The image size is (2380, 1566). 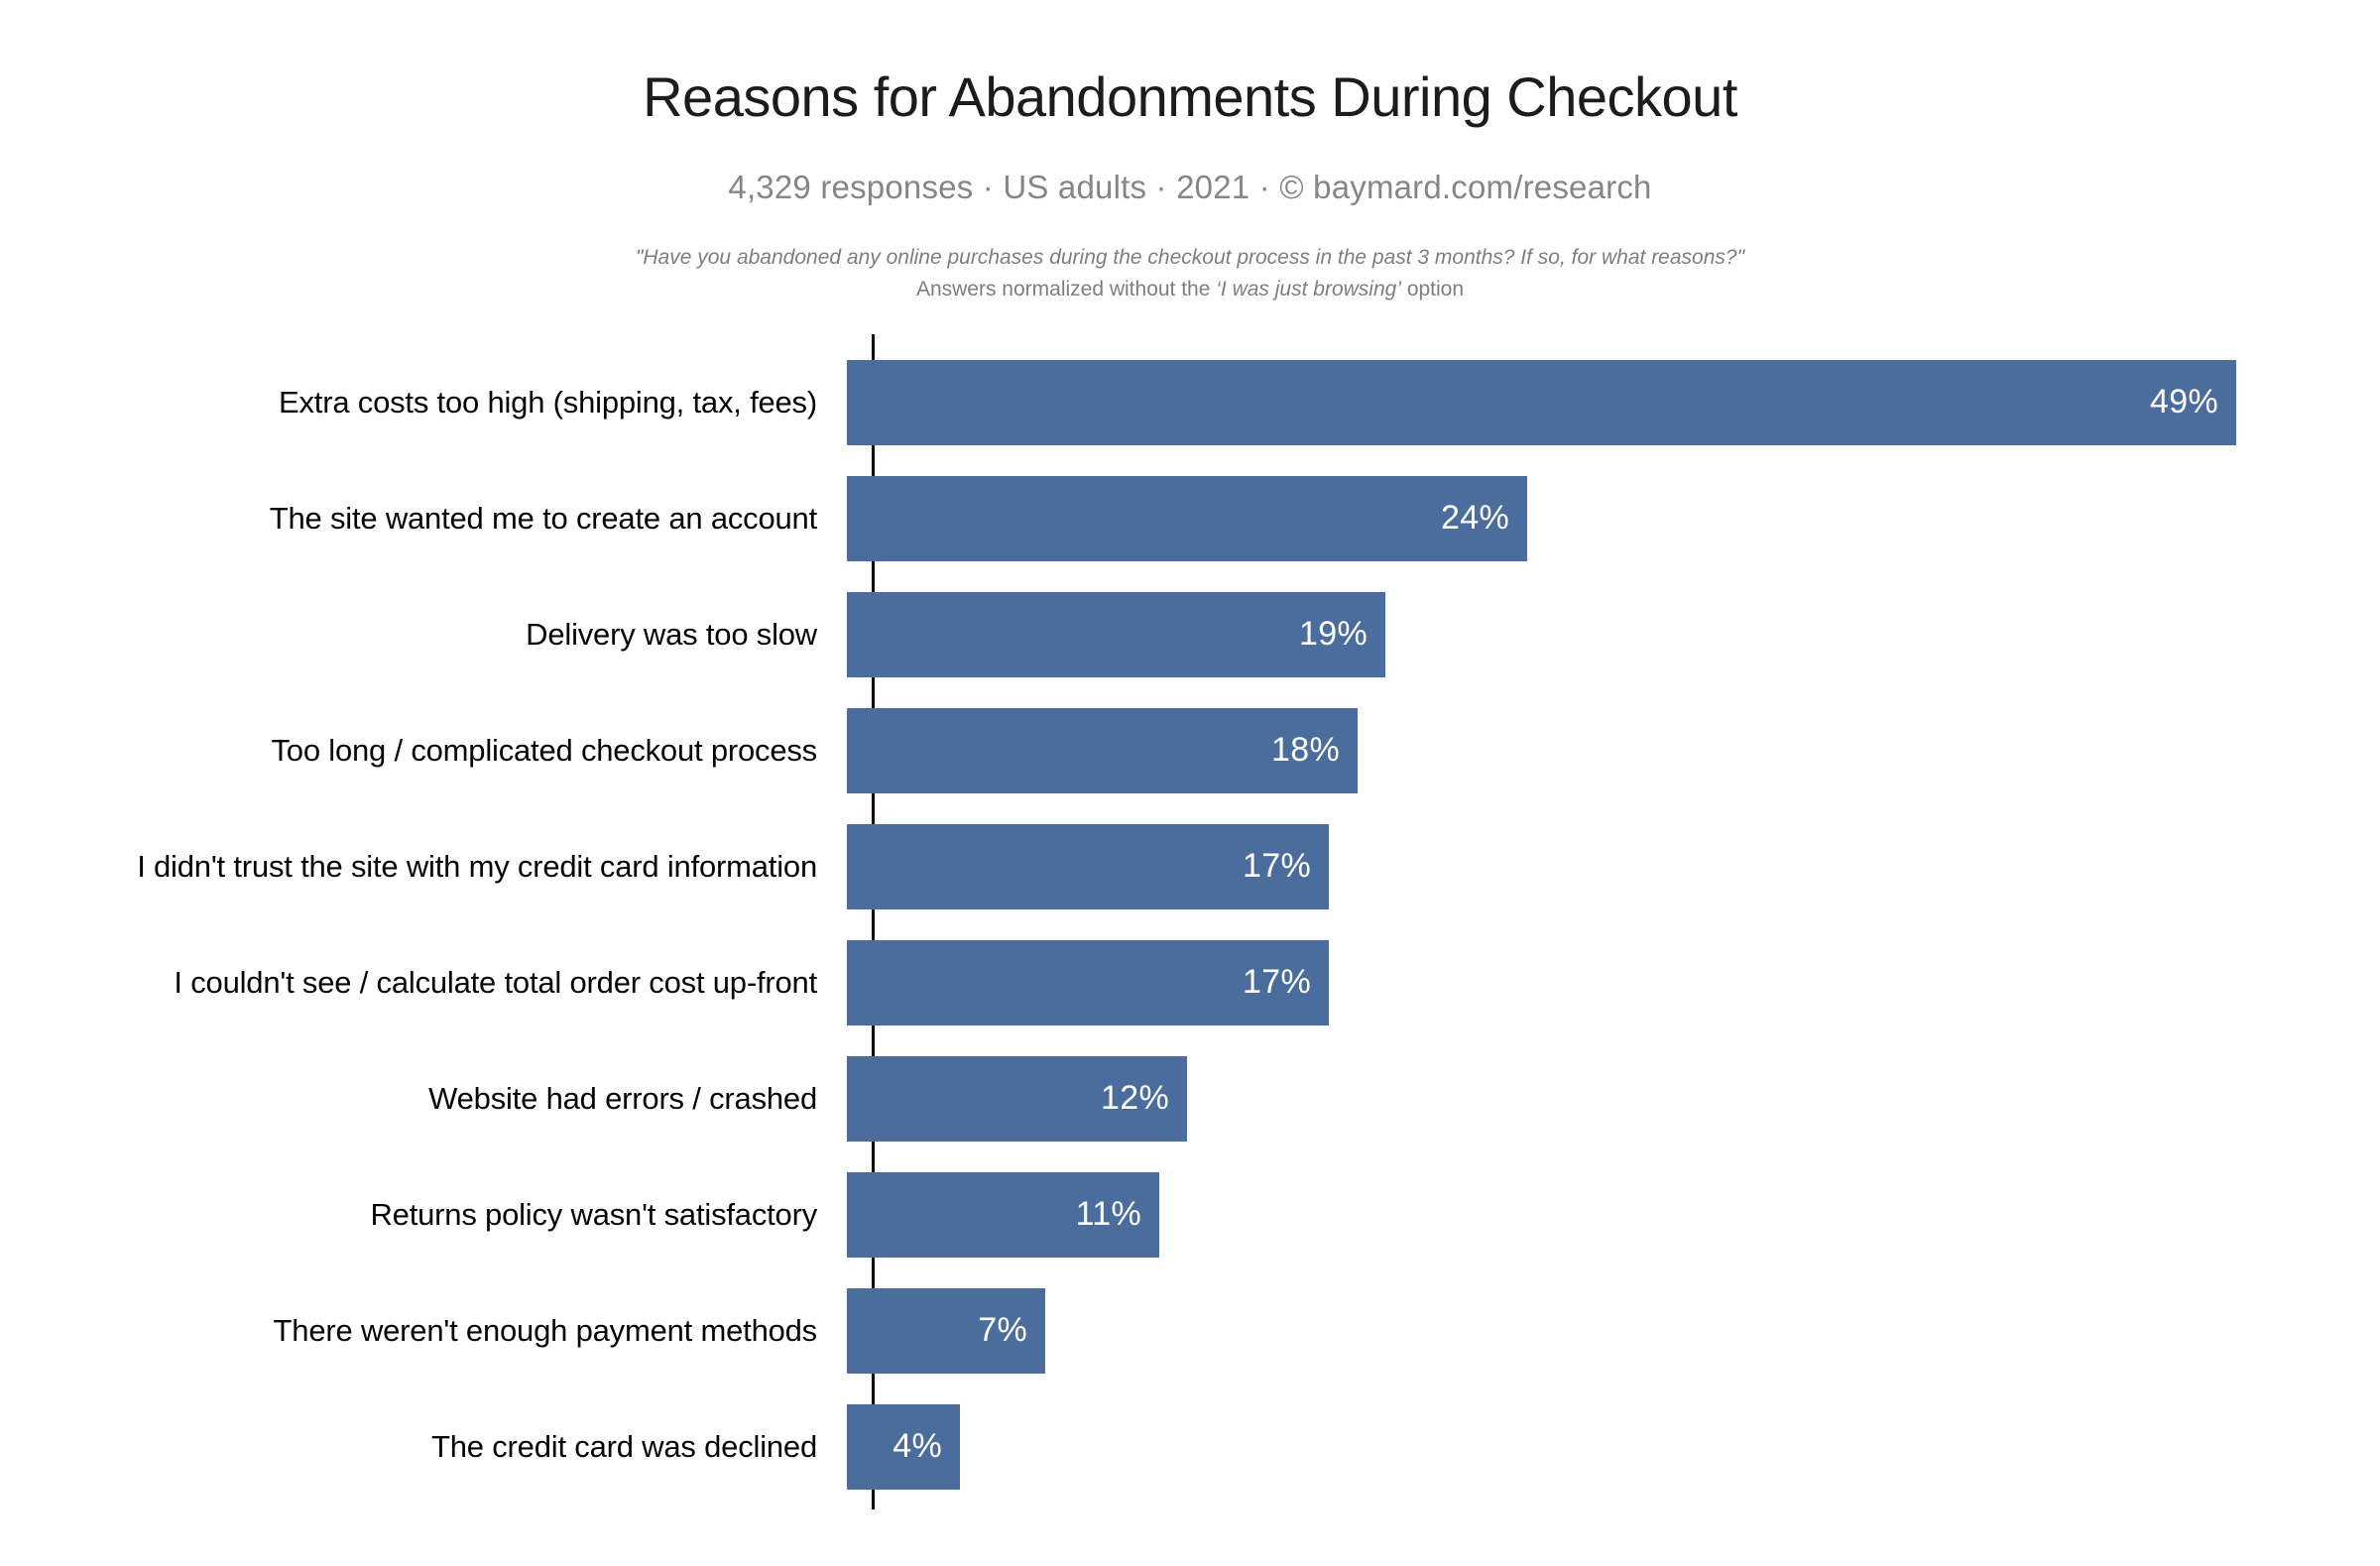 What do you see at coordinates (1475, 518) in the screenshot?
I see `bar-value-label: 24%` at bounding box center [1475, 518].